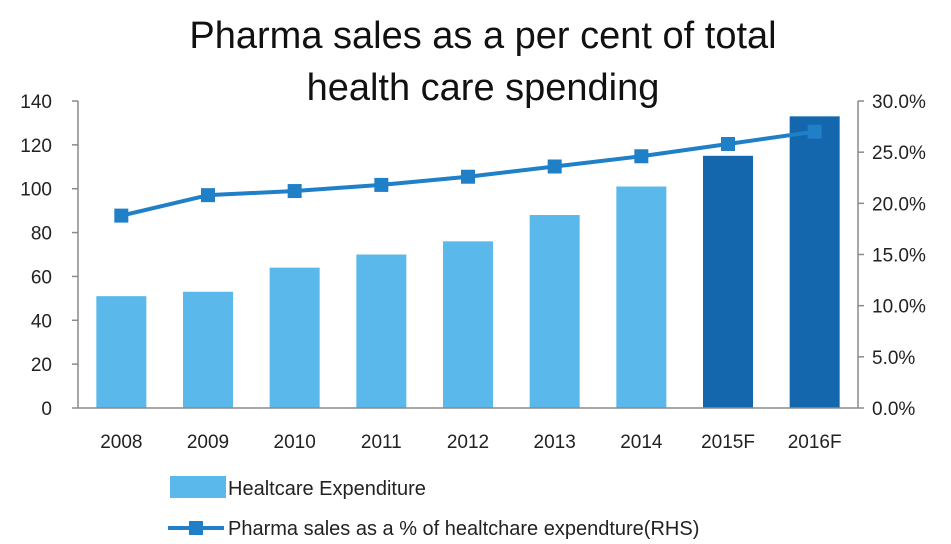  I want to click on left-y-tick-label-60: 60, so click(41, 277).